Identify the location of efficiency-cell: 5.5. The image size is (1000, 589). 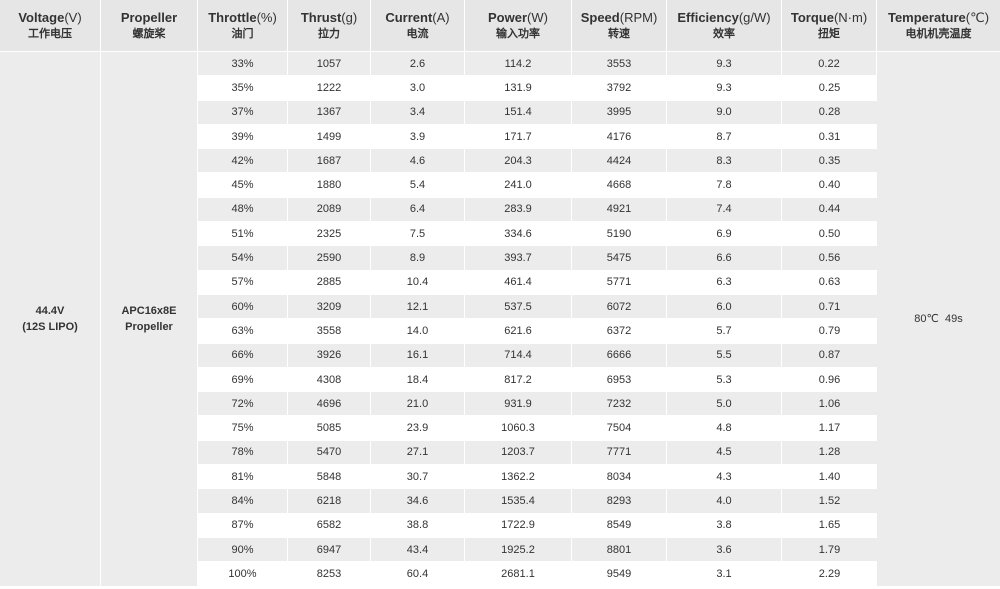
(724, 354).